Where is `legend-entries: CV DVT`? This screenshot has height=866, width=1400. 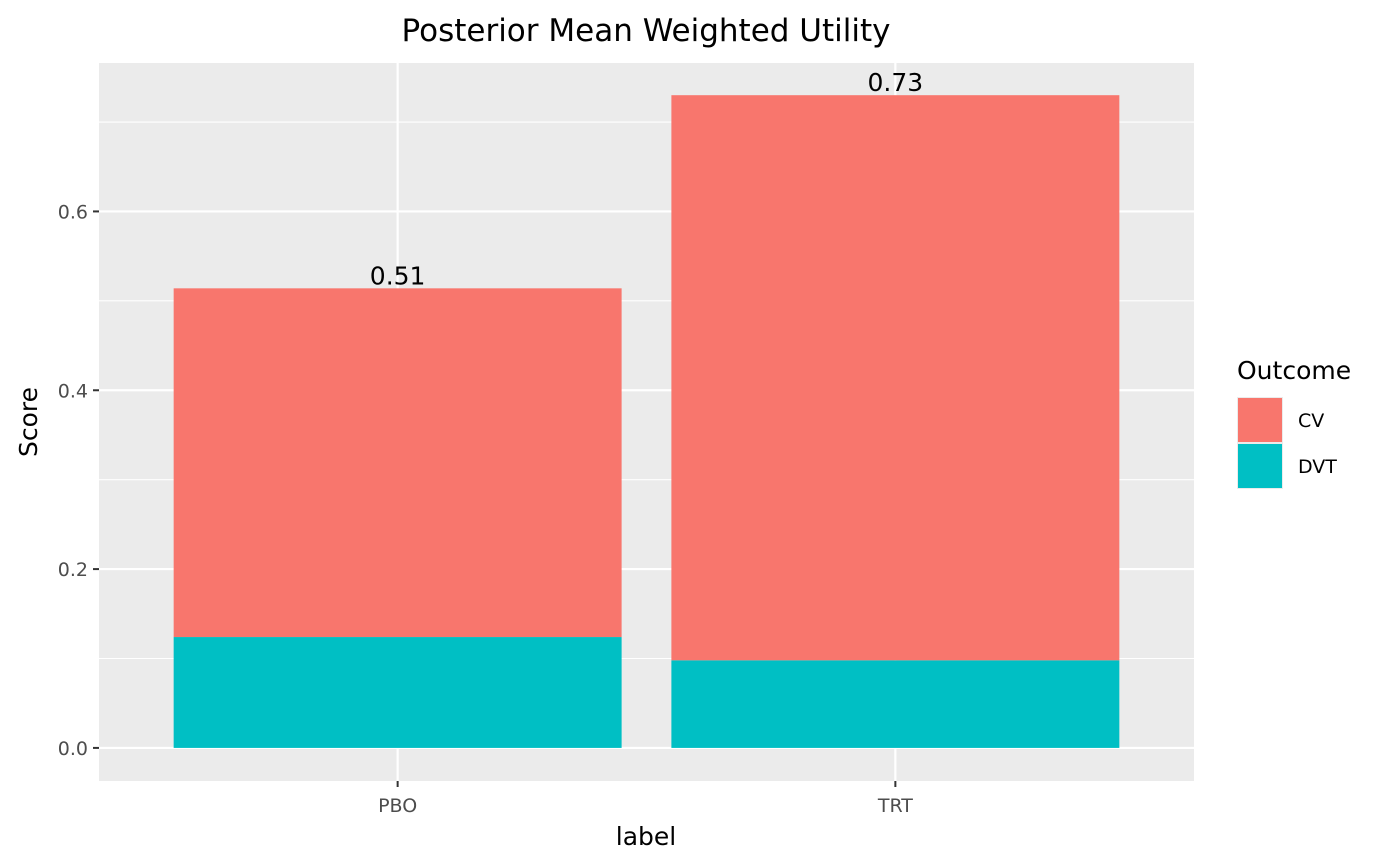 legend-entries: CV DVT is located at coordinates (1287, 443).